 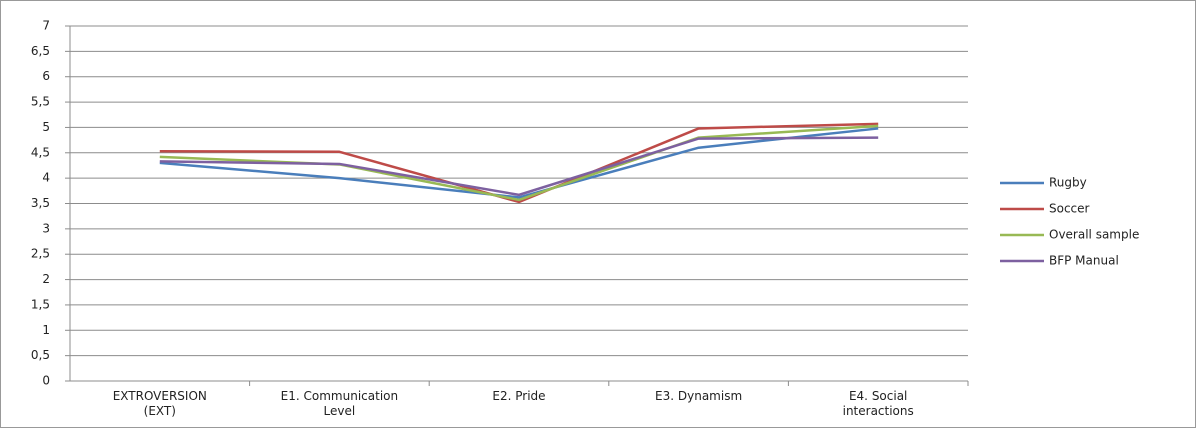 What do you see at coordinates (40, 152) in the screenshot?
I see `y-tick-label: 4,5` at bounding box center [40, 152].